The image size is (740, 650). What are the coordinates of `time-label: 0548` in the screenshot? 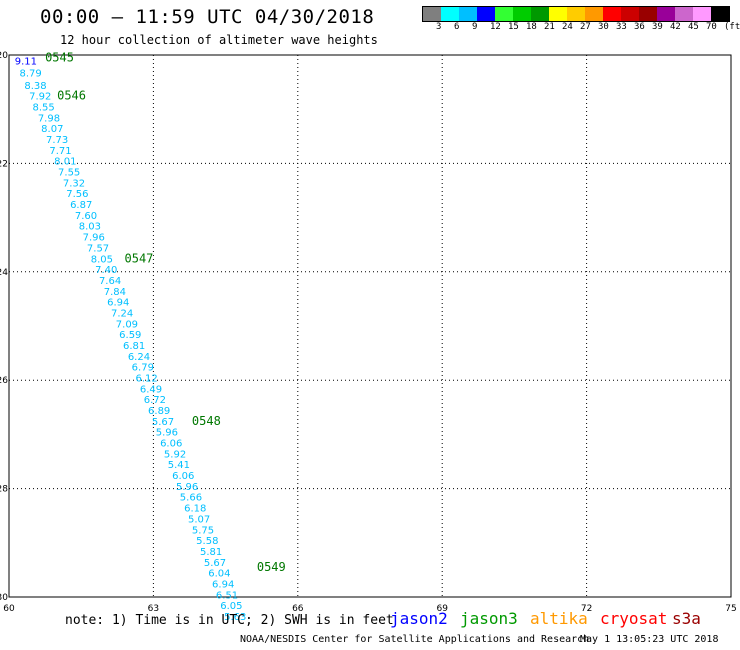 It's located at (206, 421).